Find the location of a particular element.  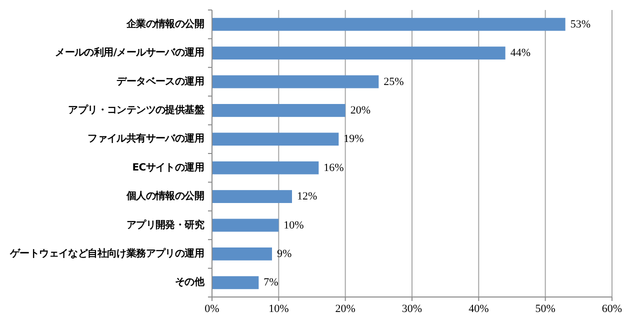

y-tick-label: データベースの運用 is located at coordinates (160, 81).